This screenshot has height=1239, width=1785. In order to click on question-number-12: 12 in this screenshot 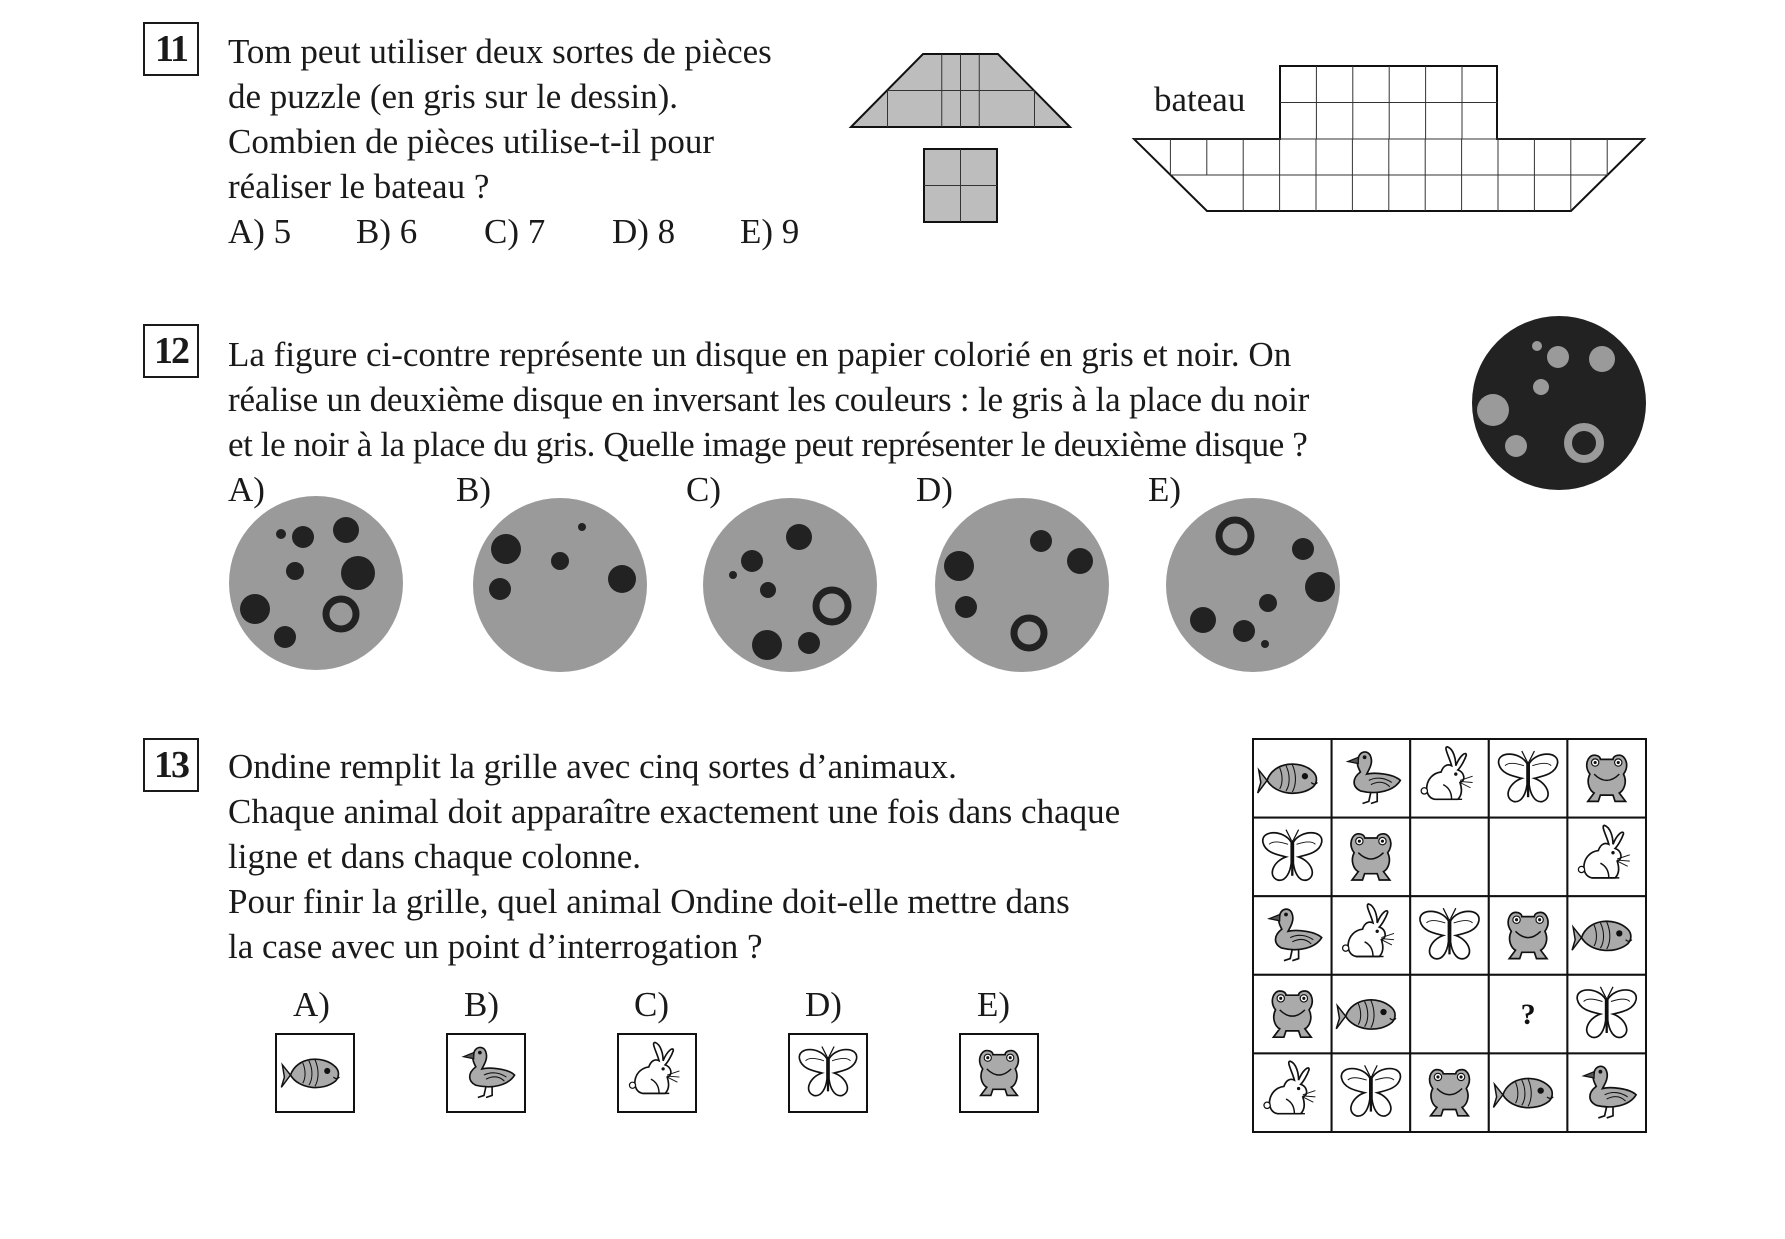, I will do `click(171, 351)`.